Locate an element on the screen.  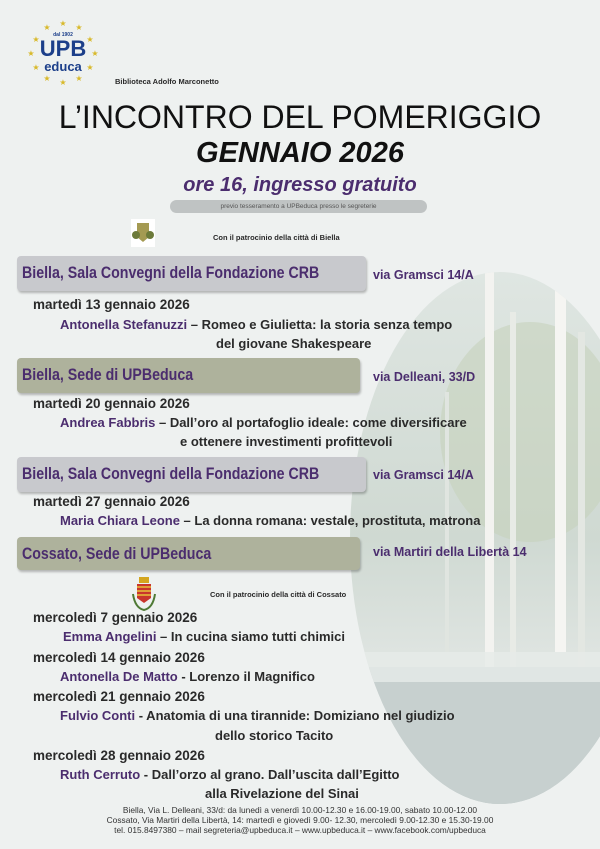
event-talk-cont: del giovane Shakespeare is located at coordinates (294, 343).